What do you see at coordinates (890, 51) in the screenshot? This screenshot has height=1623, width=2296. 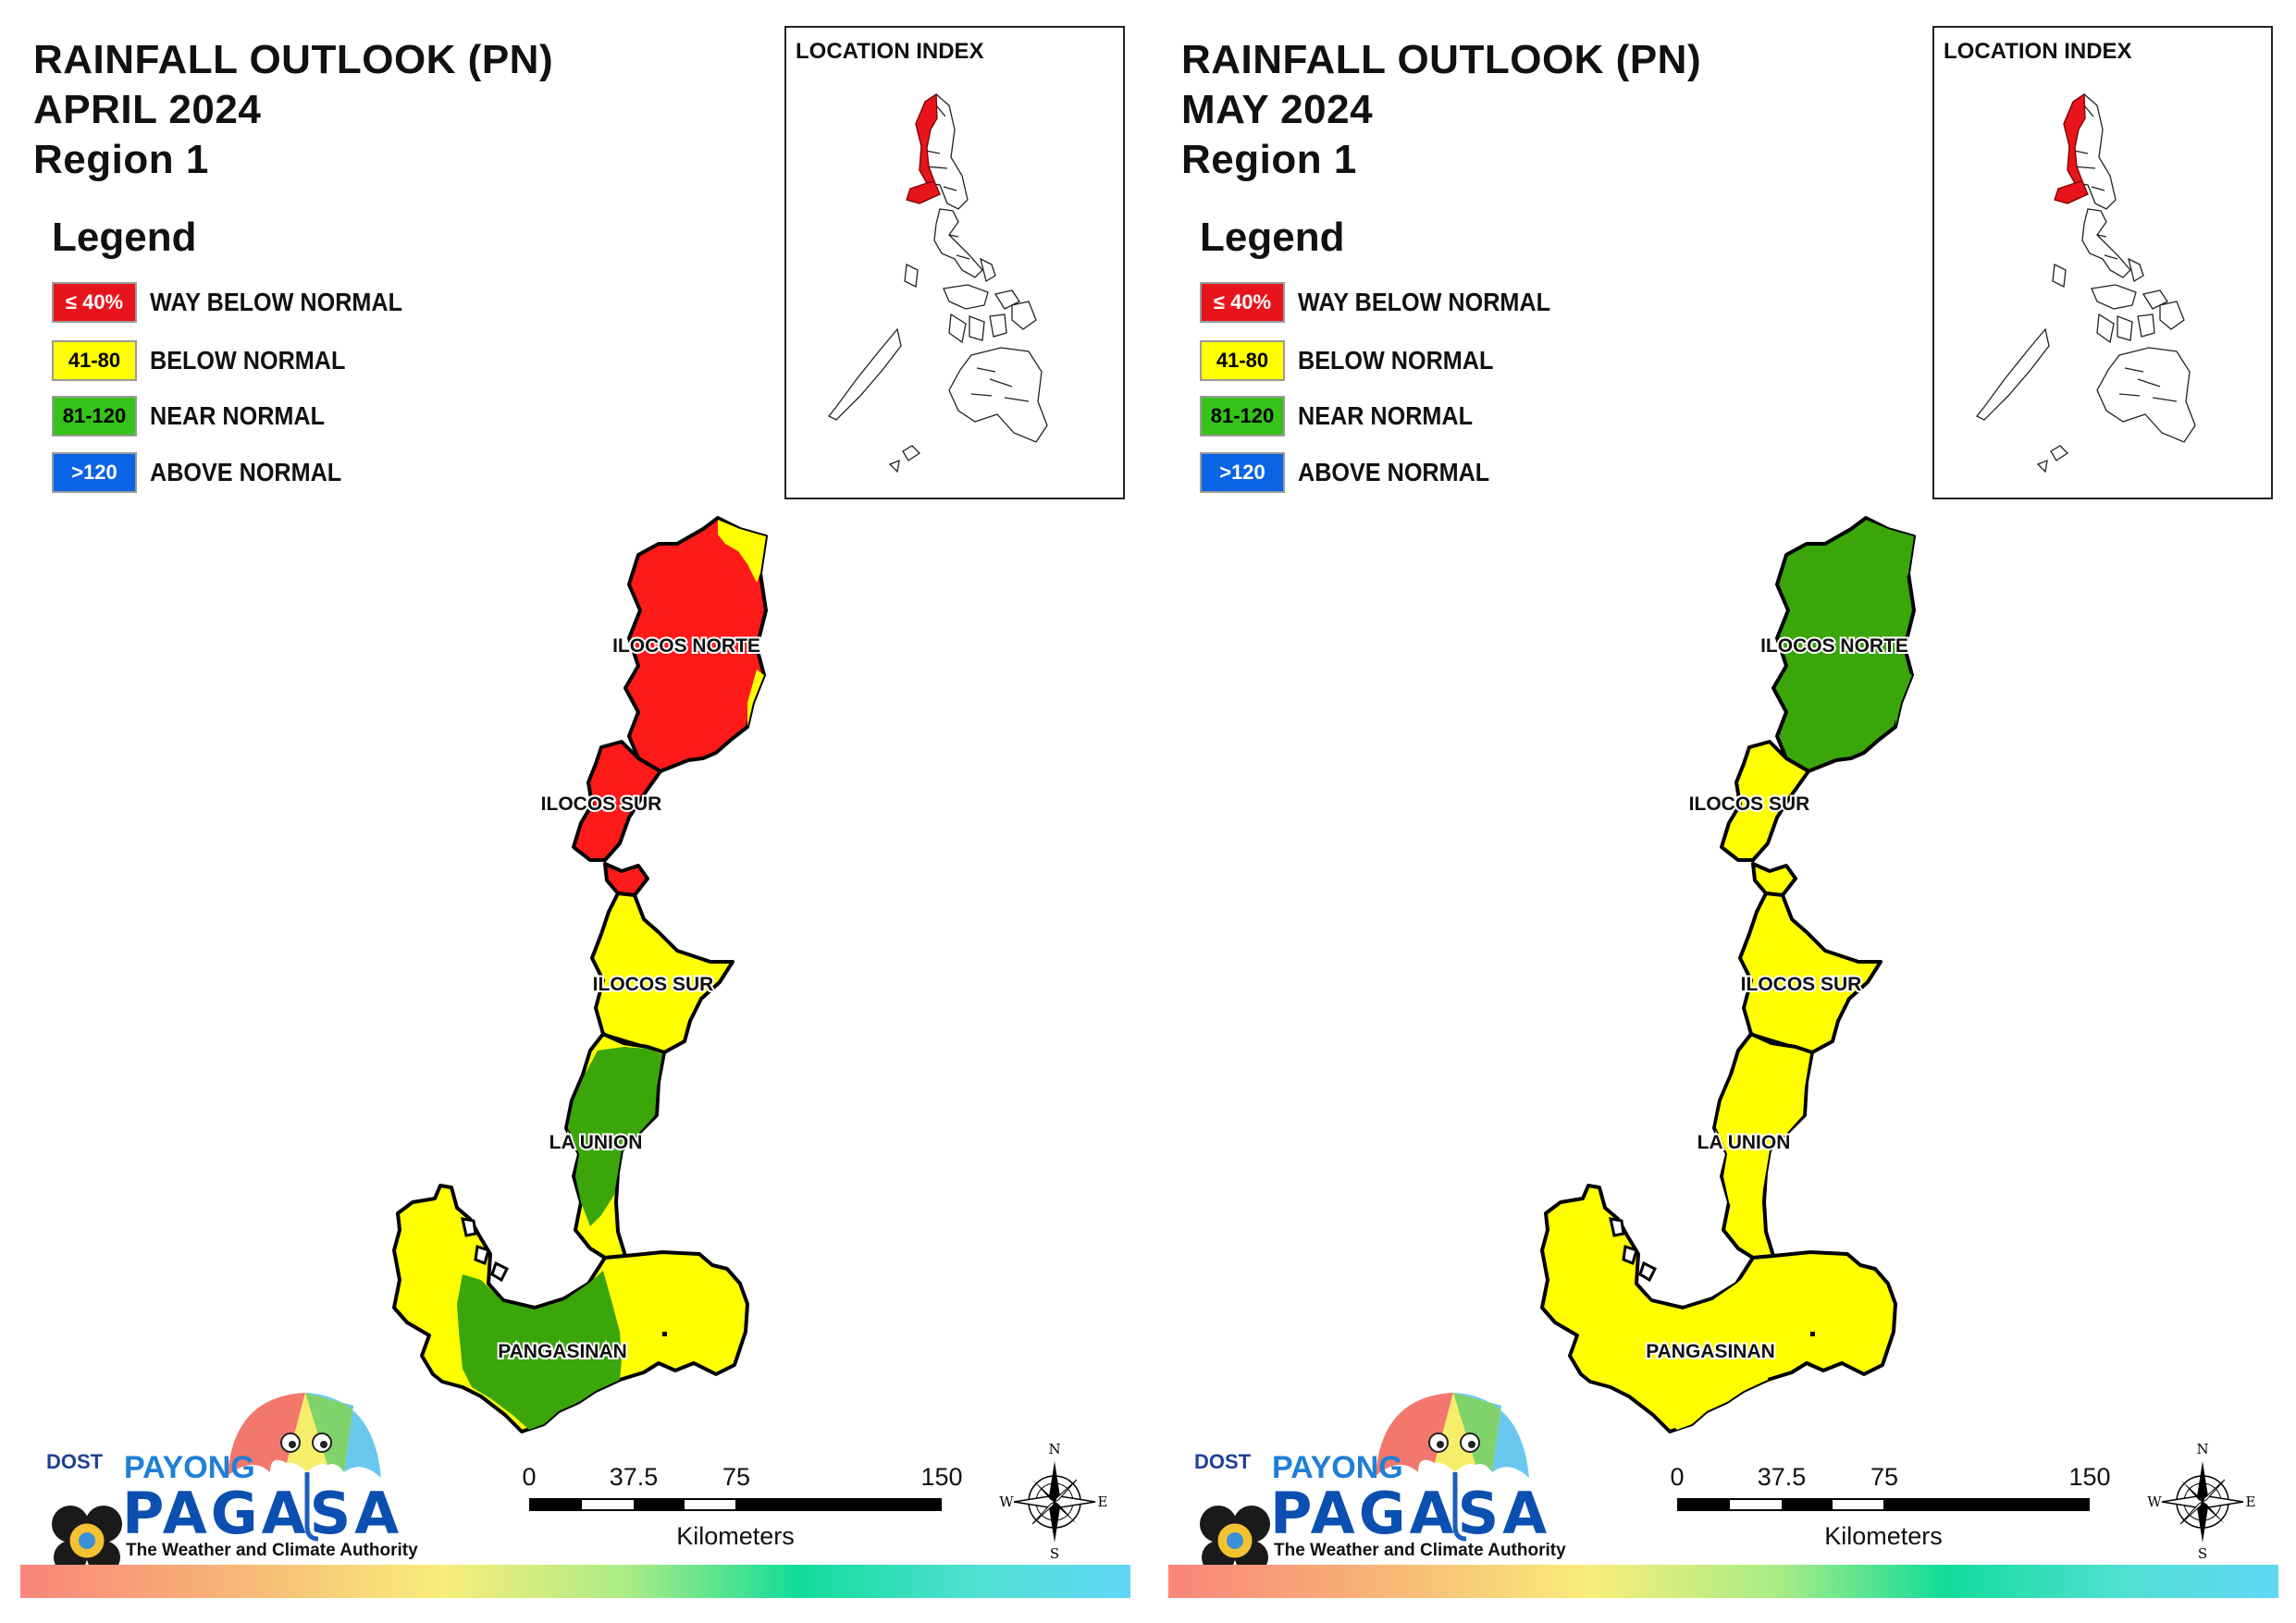 I see `location-index-title: LOCATION INDEX` at bounding box center [890, 51].